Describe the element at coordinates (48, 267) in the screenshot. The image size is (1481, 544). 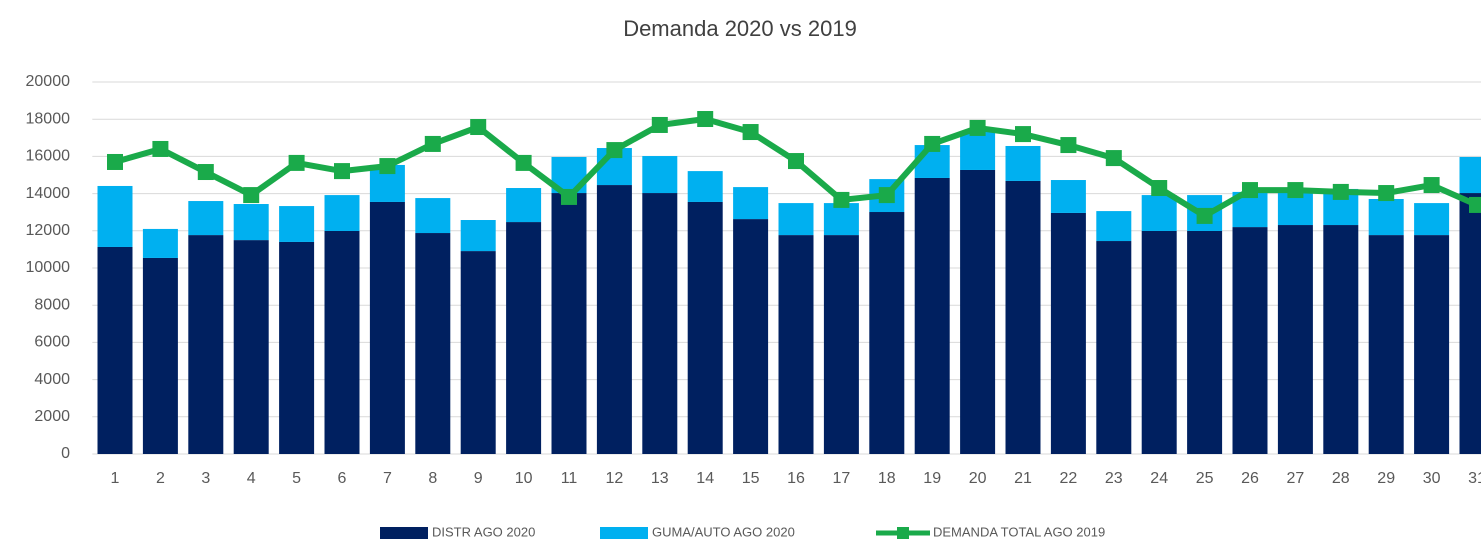
I see `y-tick-label: 10000` at that location.